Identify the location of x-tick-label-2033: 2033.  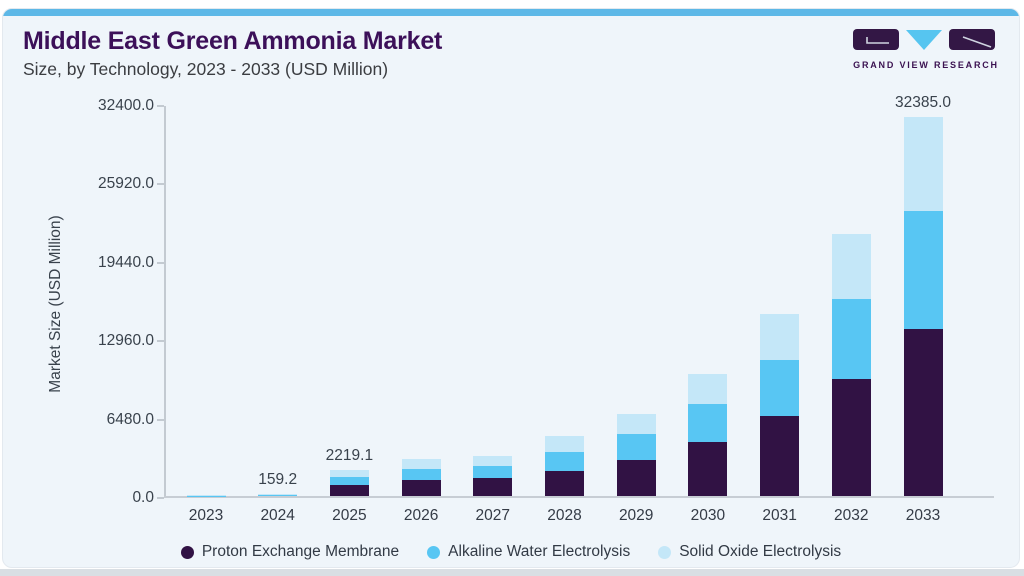
(923, 515).